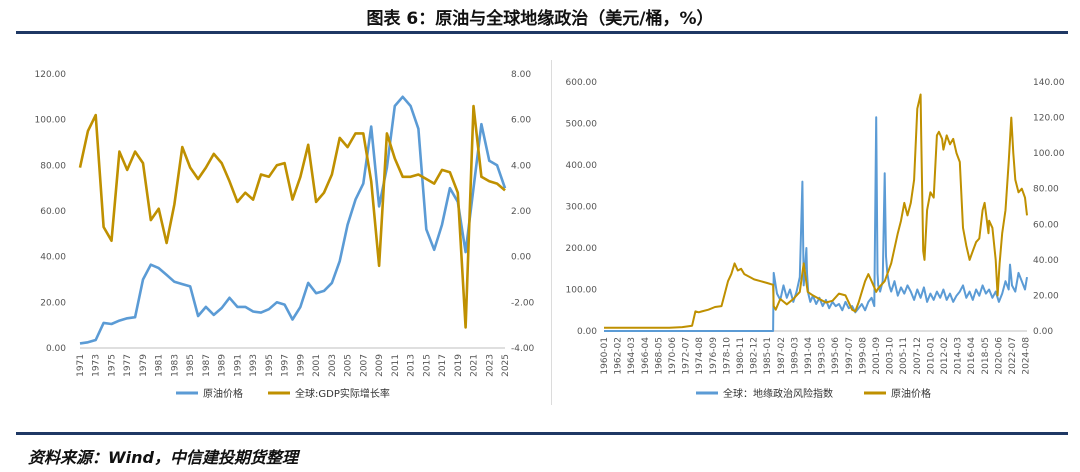  I want to click on source-note: 资料来源：Wind，中信建投期货整理, so click(163, 457).